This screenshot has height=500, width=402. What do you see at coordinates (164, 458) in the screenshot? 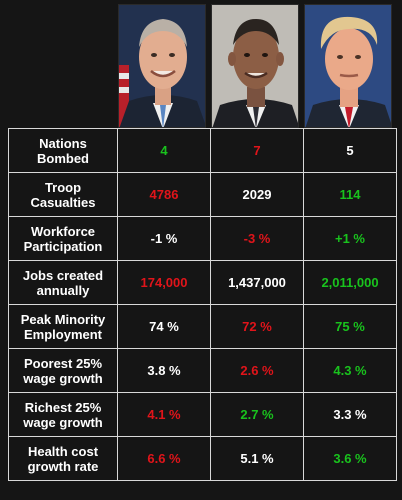
I see `value-cell: 6.6 %` at bounding box center [164, 458].